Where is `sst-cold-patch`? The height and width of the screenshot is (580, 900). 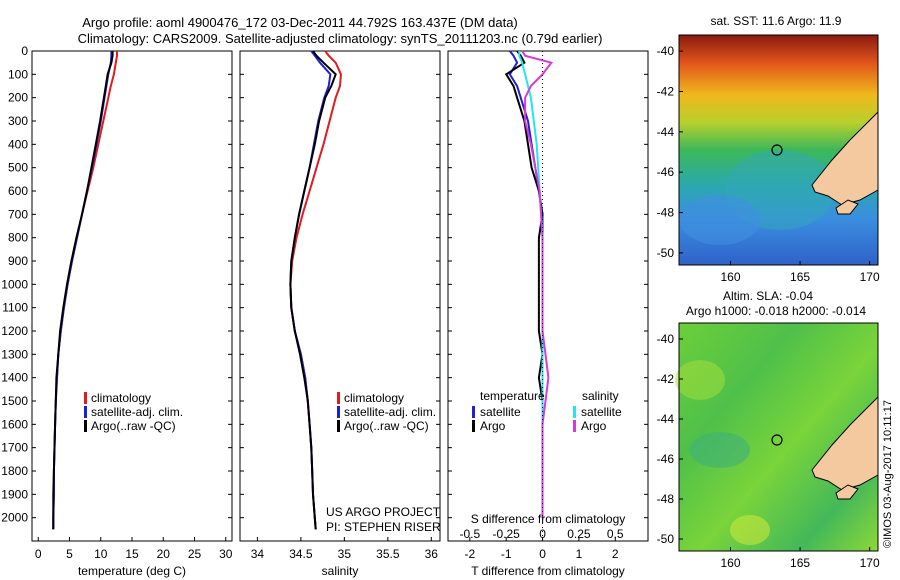 sst-cold-patch is located at coordinates (720, 220).